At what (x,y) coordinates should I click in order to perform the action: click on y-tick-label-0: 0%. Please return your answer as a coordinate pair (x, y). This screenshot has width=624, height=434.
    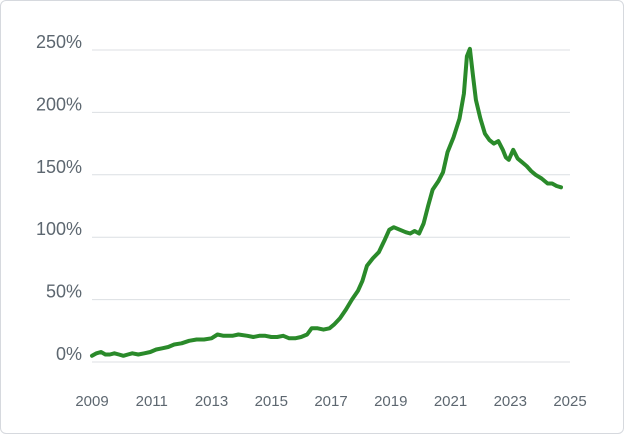
    Looking at the image, I should click on (69, 354).